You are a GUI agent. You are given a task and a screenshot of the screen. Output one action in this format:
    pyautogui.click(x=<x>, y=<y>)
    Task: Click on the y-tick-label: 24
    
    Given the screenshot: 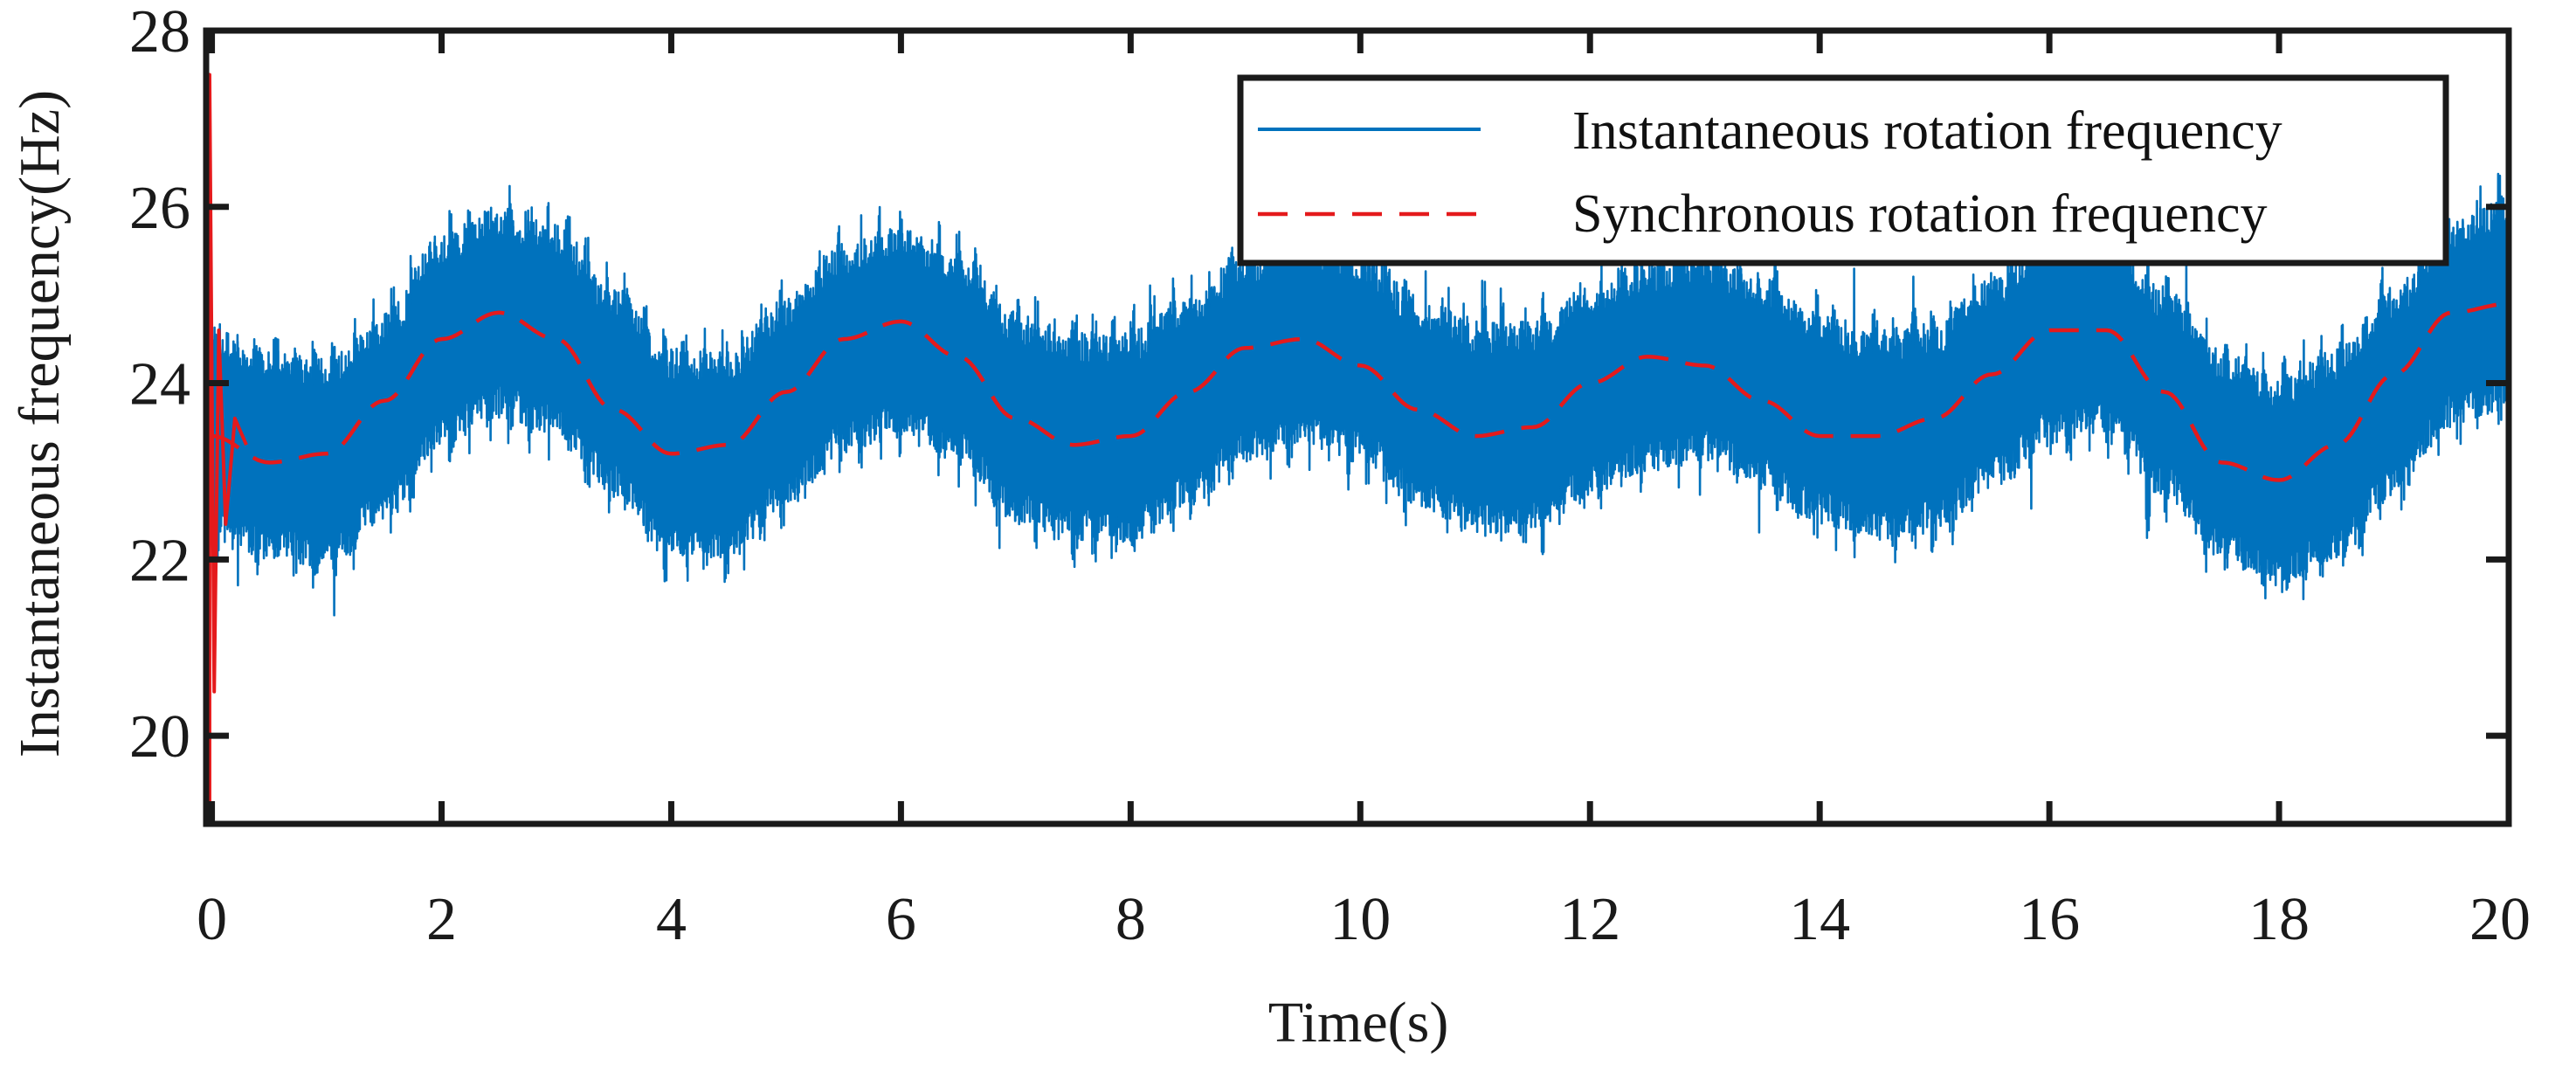 What is the action you would take?
    pyautogui.click(x=159, y=384)
    